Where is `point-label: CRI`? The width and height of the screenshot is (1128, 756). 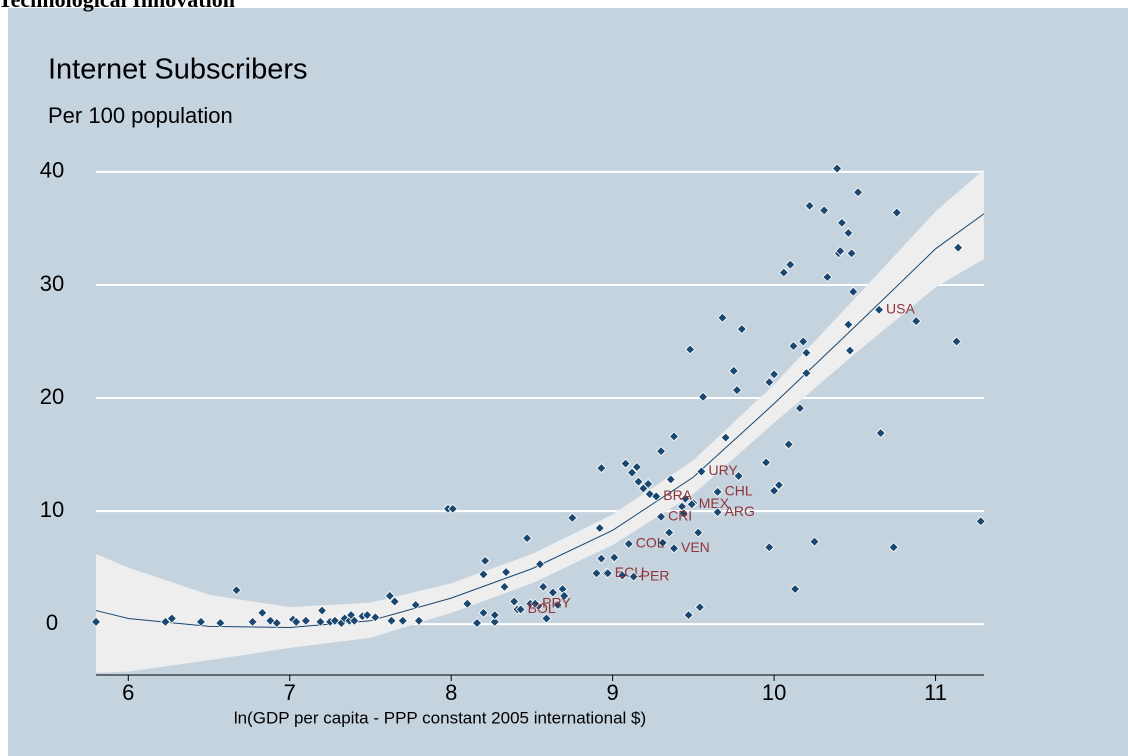 point-label: CRI is located at coordinates (680, 515).